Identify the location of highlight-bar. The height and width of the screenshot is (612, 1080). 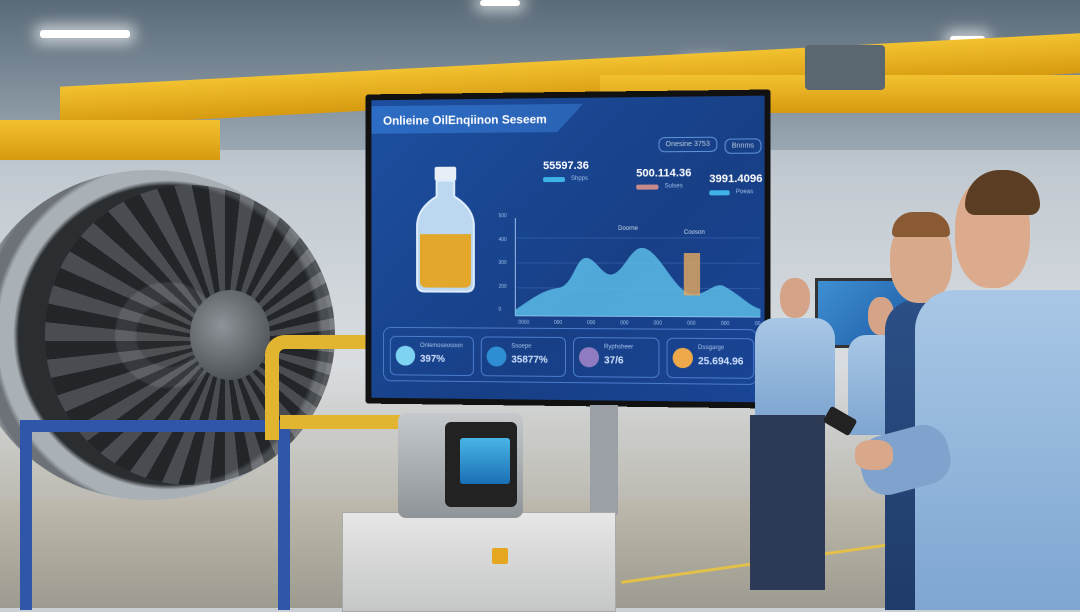
(692, 274).